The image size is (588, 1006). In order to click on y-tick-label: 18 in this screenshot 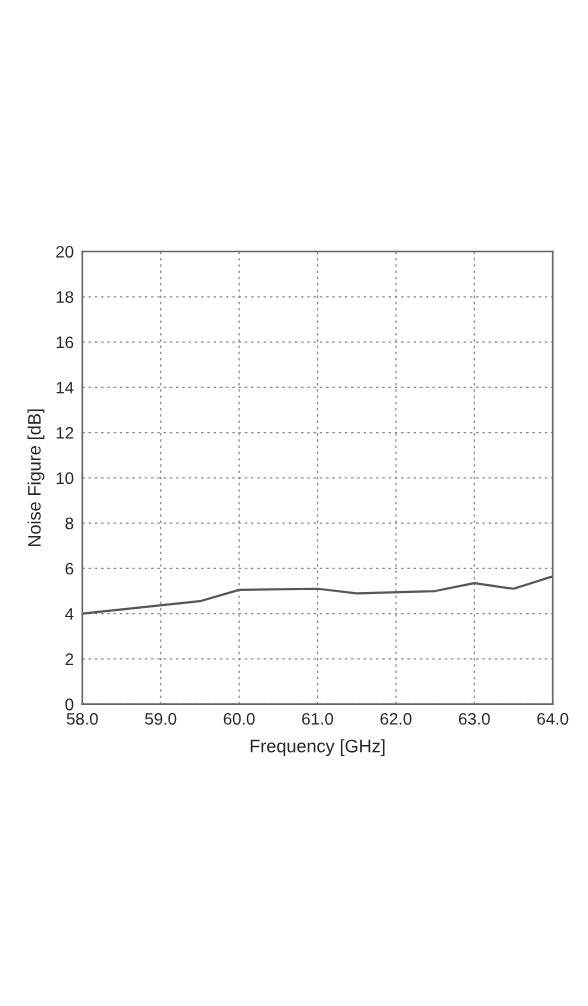, I will do `click(65, 297)`.